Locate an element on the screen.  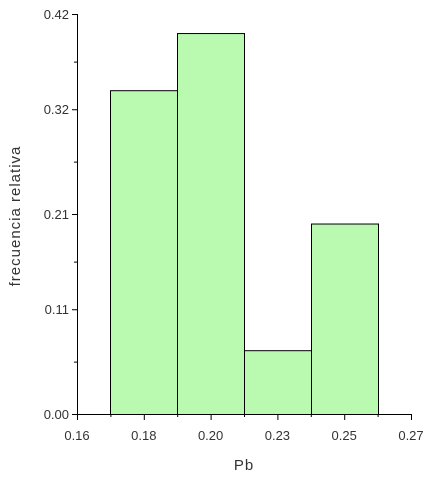
y-tick-label: 0.11 is located at coordinates (57, 309).